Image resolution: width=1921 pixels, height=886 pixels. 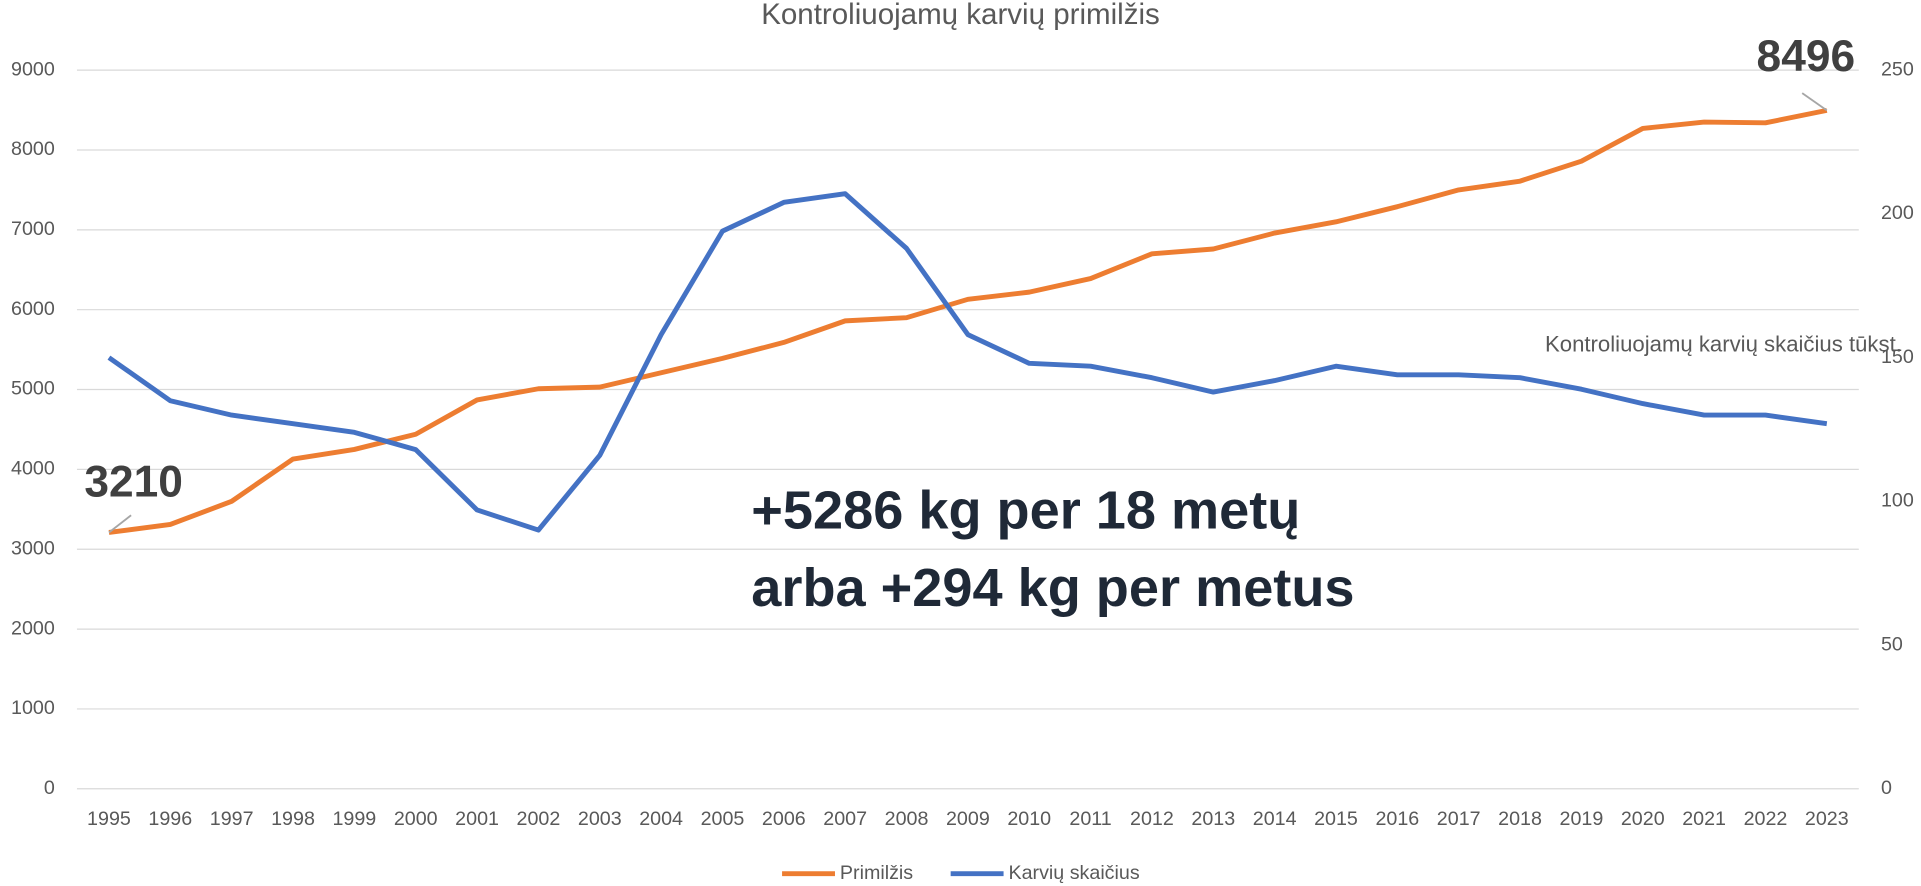 I want to click on y2-tick-label: 0, so click(x=1886, y=788).